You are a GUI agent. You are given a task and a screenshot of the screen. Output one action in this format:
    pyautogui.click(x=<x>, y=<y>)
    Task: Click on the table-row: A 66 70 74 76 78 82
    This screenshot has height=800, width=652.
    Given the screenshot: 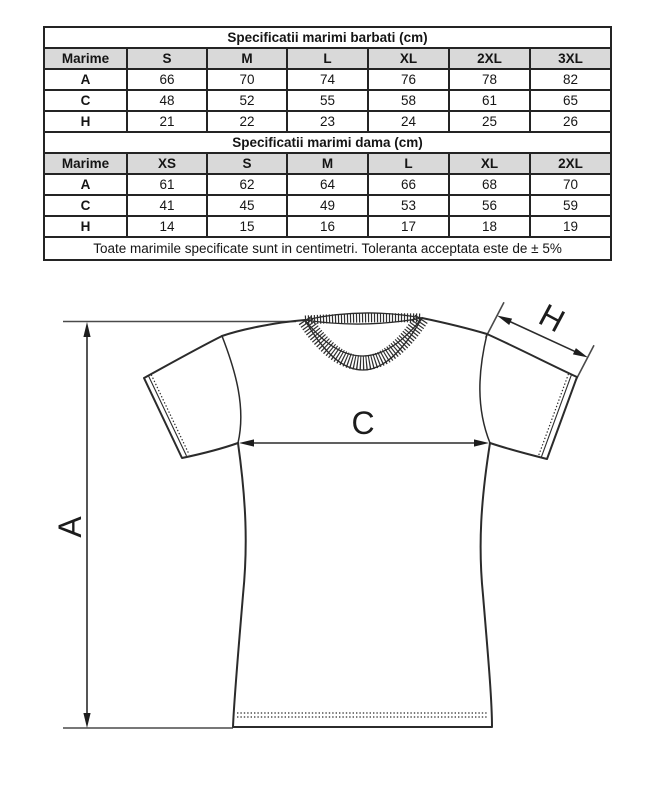 What is the action you would take?
    pyautogui.click(x=328, y=79)
    